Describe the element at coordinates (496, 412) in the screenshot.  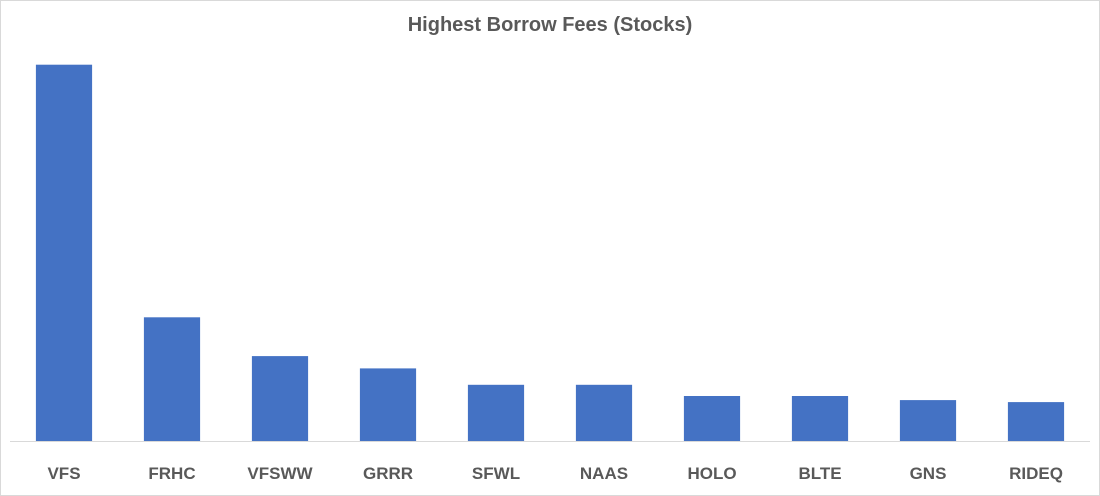
I see `bar-sfwl` at that location.